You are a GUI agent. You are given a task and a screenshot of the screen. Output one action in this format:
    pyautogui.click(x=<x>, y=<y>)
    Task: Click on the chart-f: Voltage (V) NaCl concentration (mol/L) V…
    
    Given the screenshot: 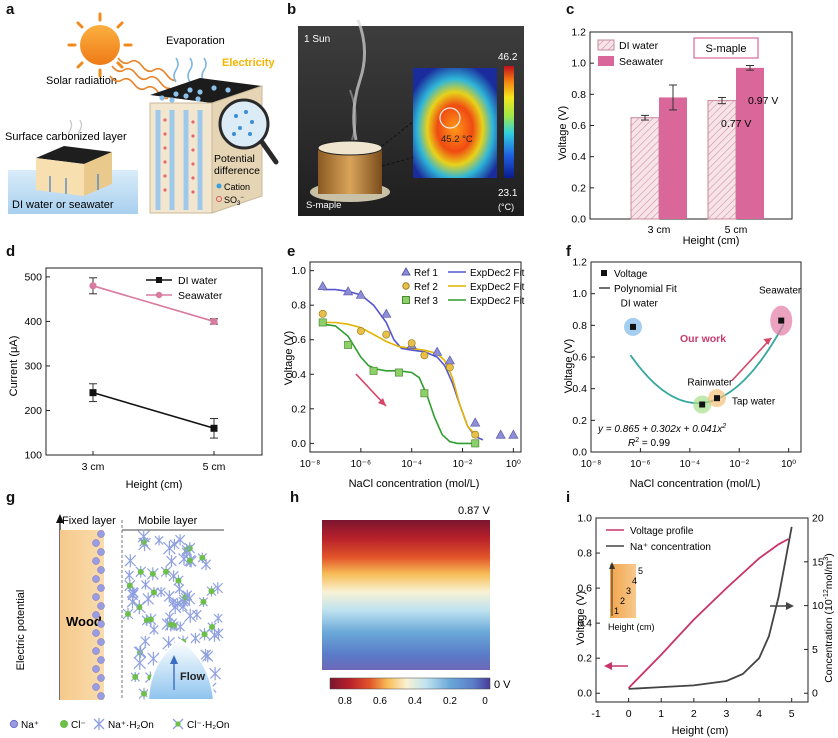 What is the action you would take?
    pyautogui.click(x=682, y=374)
    